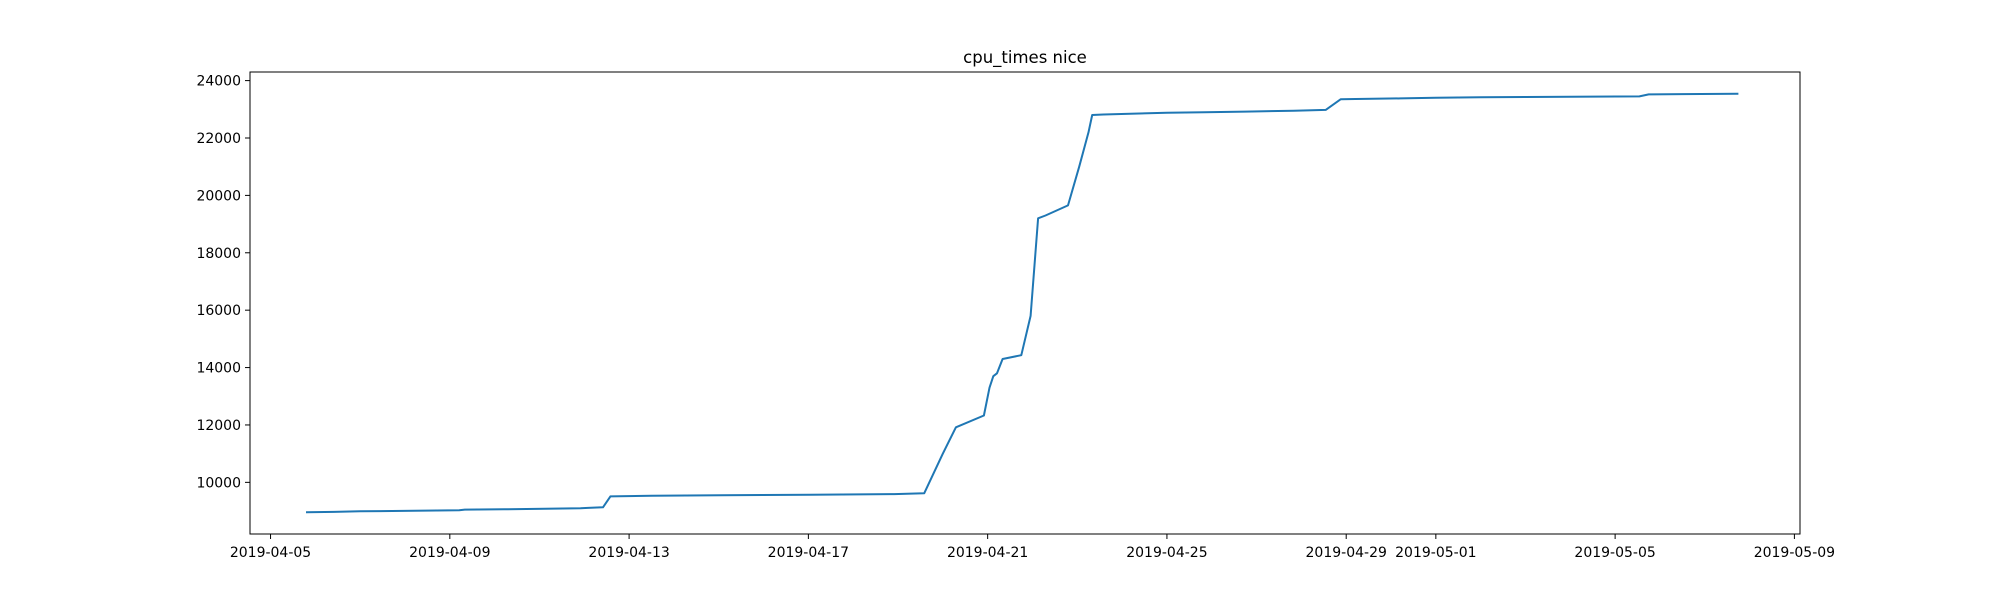  What do you see at coordinates (987, 553) in the screenshot?
I see `x-tick-label: 2019-04-21` at bounding box center [987, 553].